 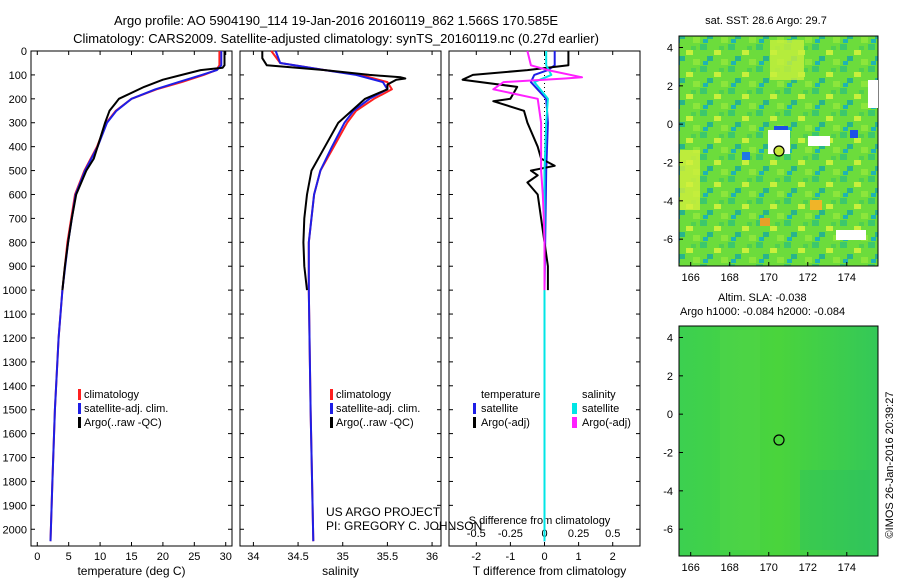 What do you see at coordinates (18, 219) in the screenshot?
I see `depth-tick-label: 700` at bounding box center [18, 219].